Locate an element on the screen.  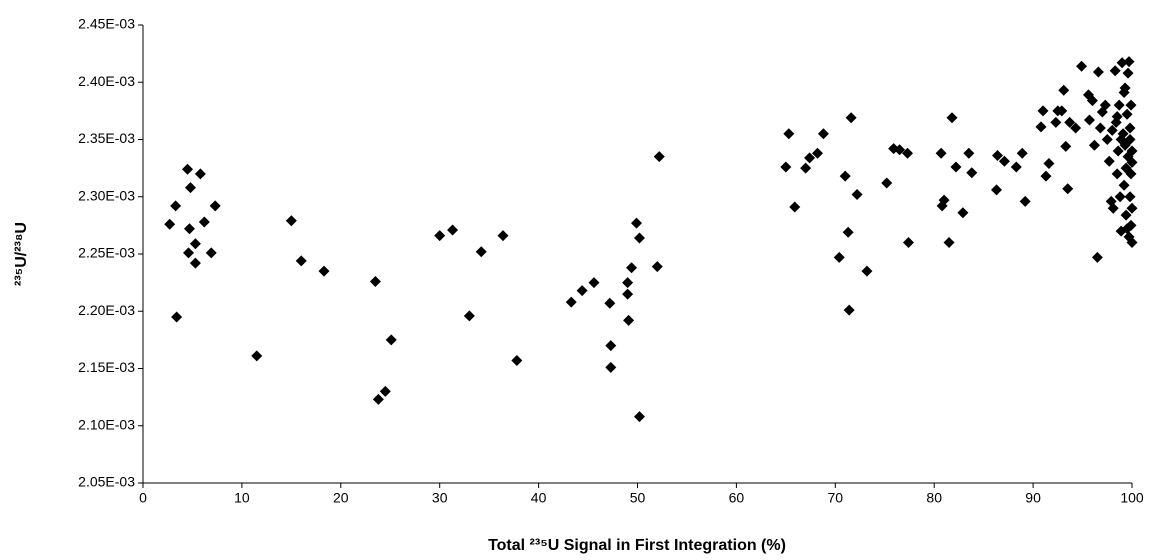
x-tick-label: 50 is located at coordinates (638, 498).